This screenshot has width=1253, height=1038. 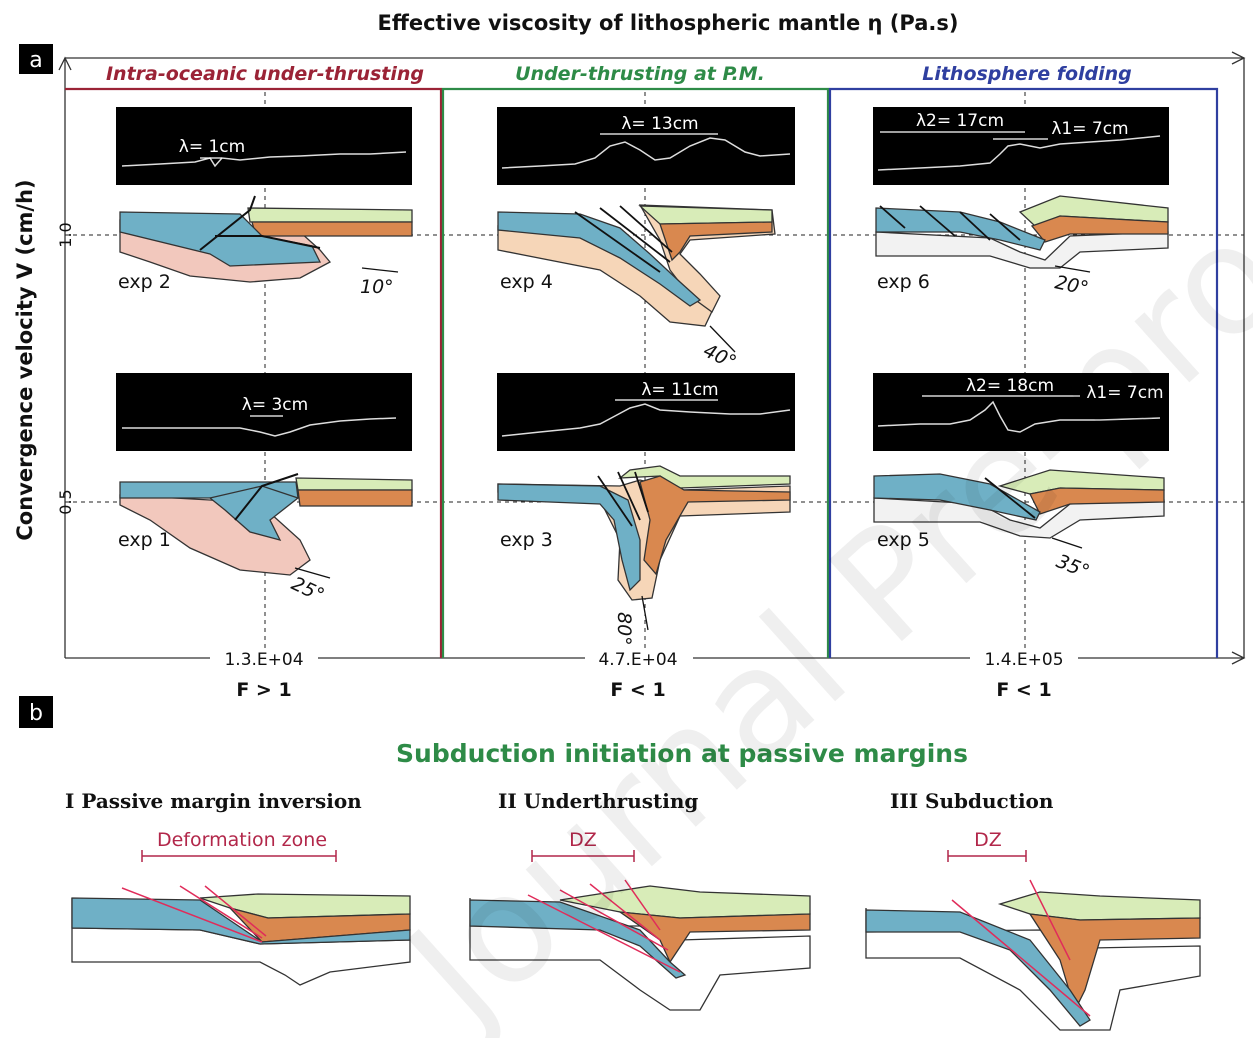 I want to click on x-value-1: 1.3.E+04, so click(x=263, y=660).